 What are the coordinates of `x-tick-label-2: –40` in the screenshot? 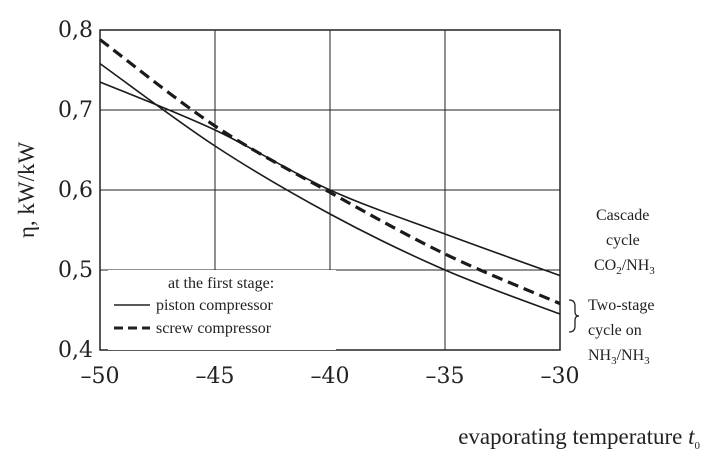 It's located at (330, 376).